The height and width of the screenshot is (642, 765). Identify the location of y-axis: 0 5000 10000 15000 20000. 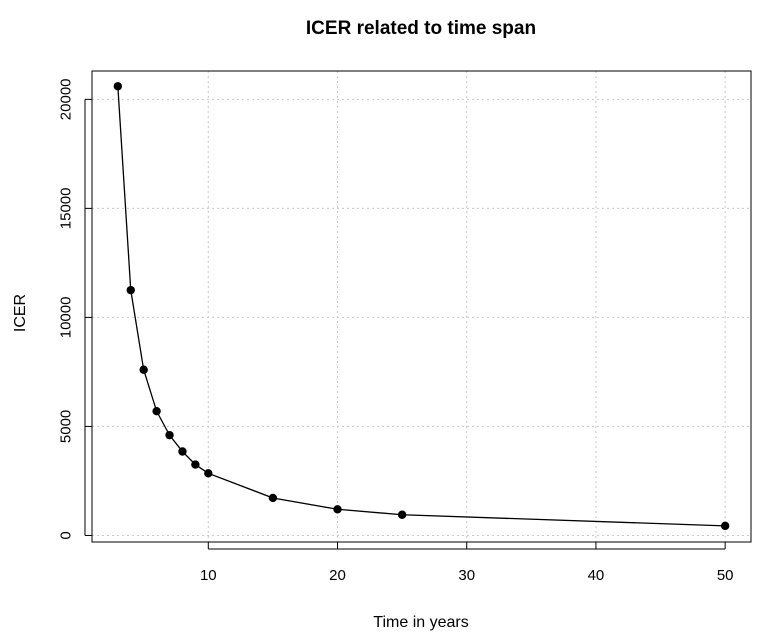
(75, 309).